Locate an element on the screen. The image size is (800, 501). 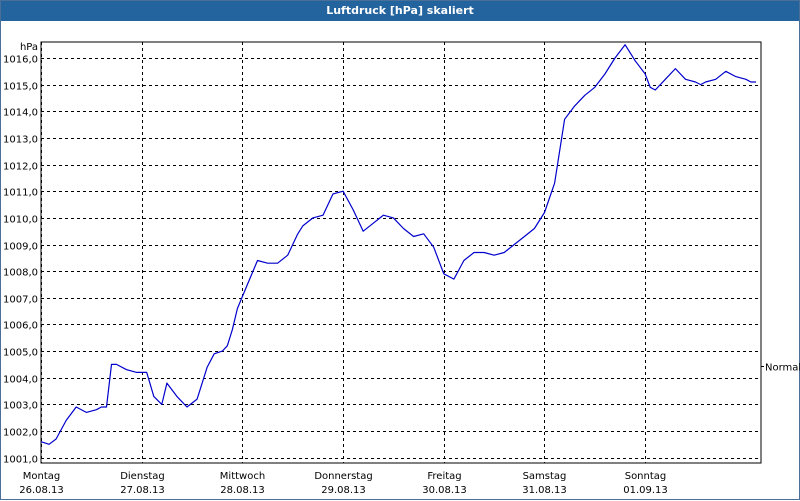
x-tick-day: Montag is located at coordinates (41, 476).